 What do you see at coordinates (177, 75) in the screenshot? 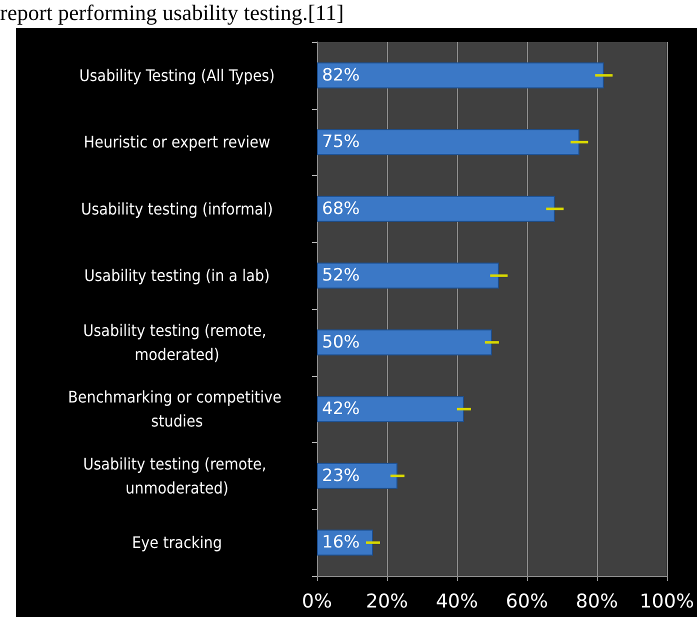
I see `y-tick-label: Usability Testing (All Types)` at bounding box center [177, 75].